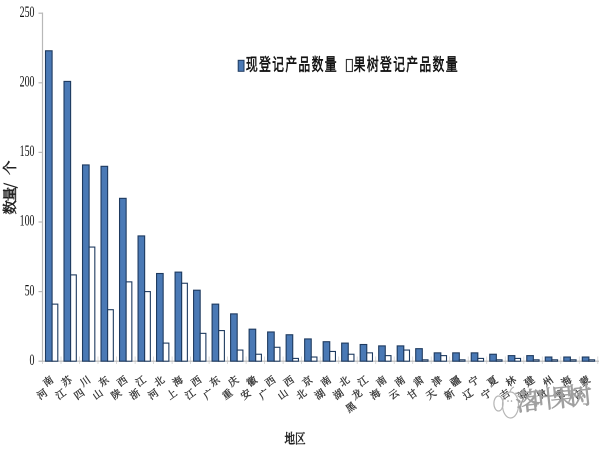  What do you see at coordinates (30, 290) in the screenshot?
I see `svg-text: 50` at bounding box center [30, 290].